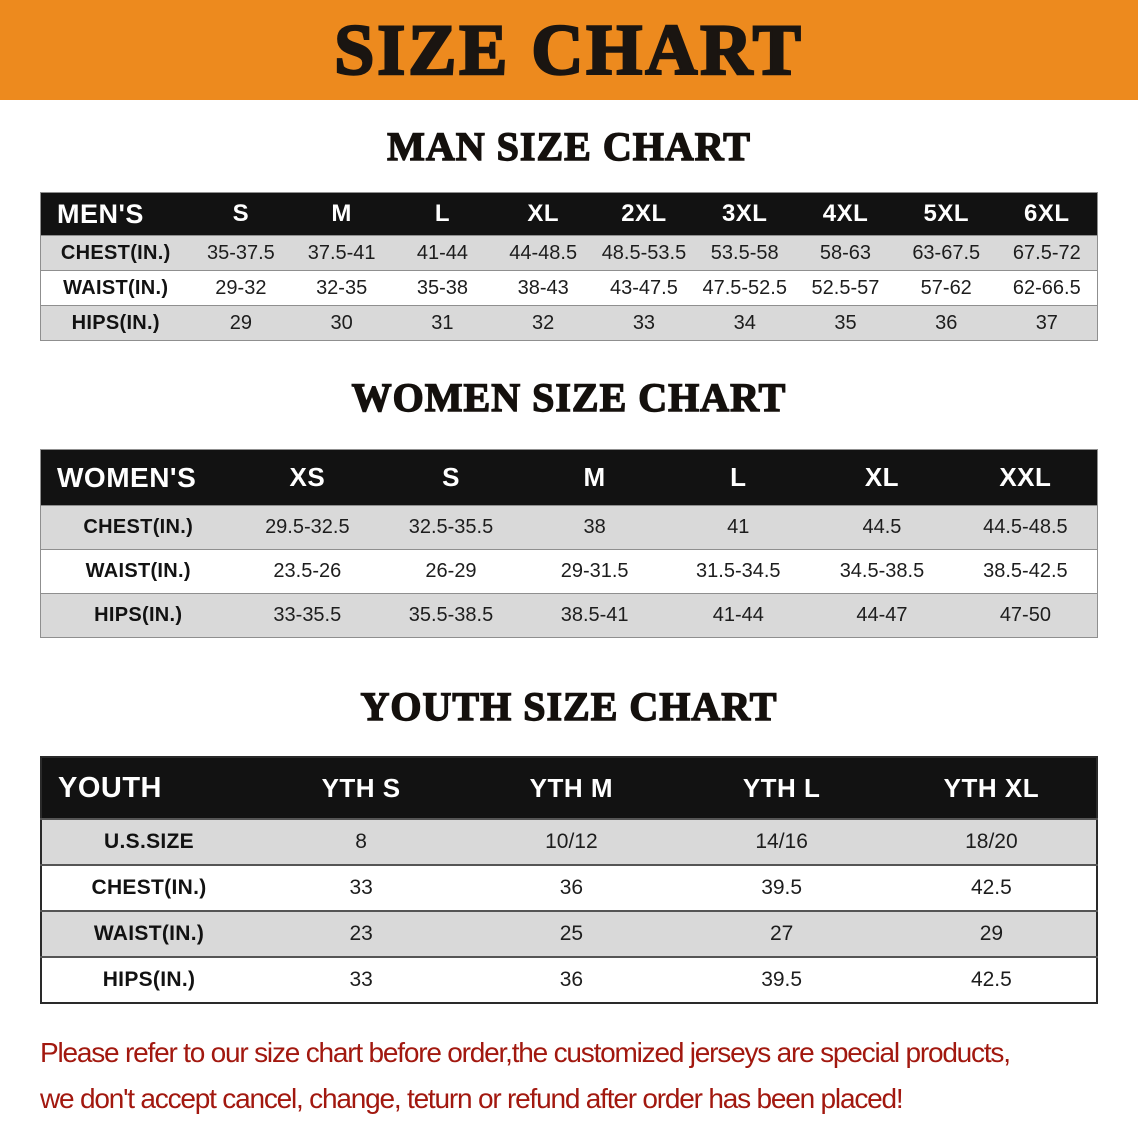 The image size is (1138, 1132). Describe the element at coordinates (845, 287) in the screenshot. I see `size-value-cell: 52.5-57` at that location.